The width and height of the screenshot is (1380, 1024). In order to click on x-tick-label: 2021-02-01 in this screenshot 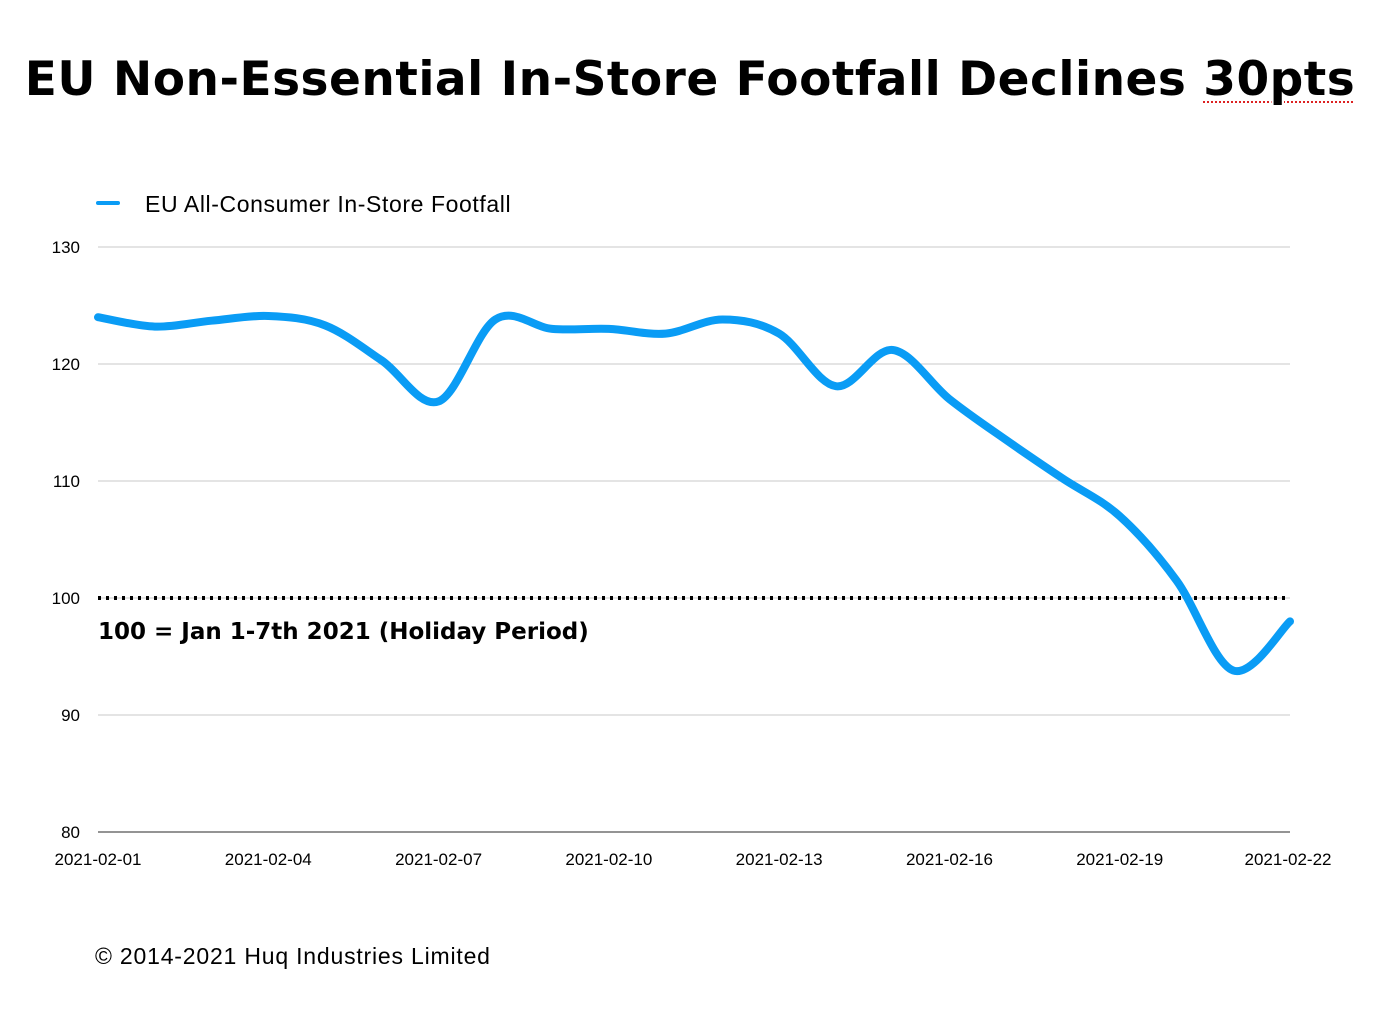, I will do `click(98, 859)`.